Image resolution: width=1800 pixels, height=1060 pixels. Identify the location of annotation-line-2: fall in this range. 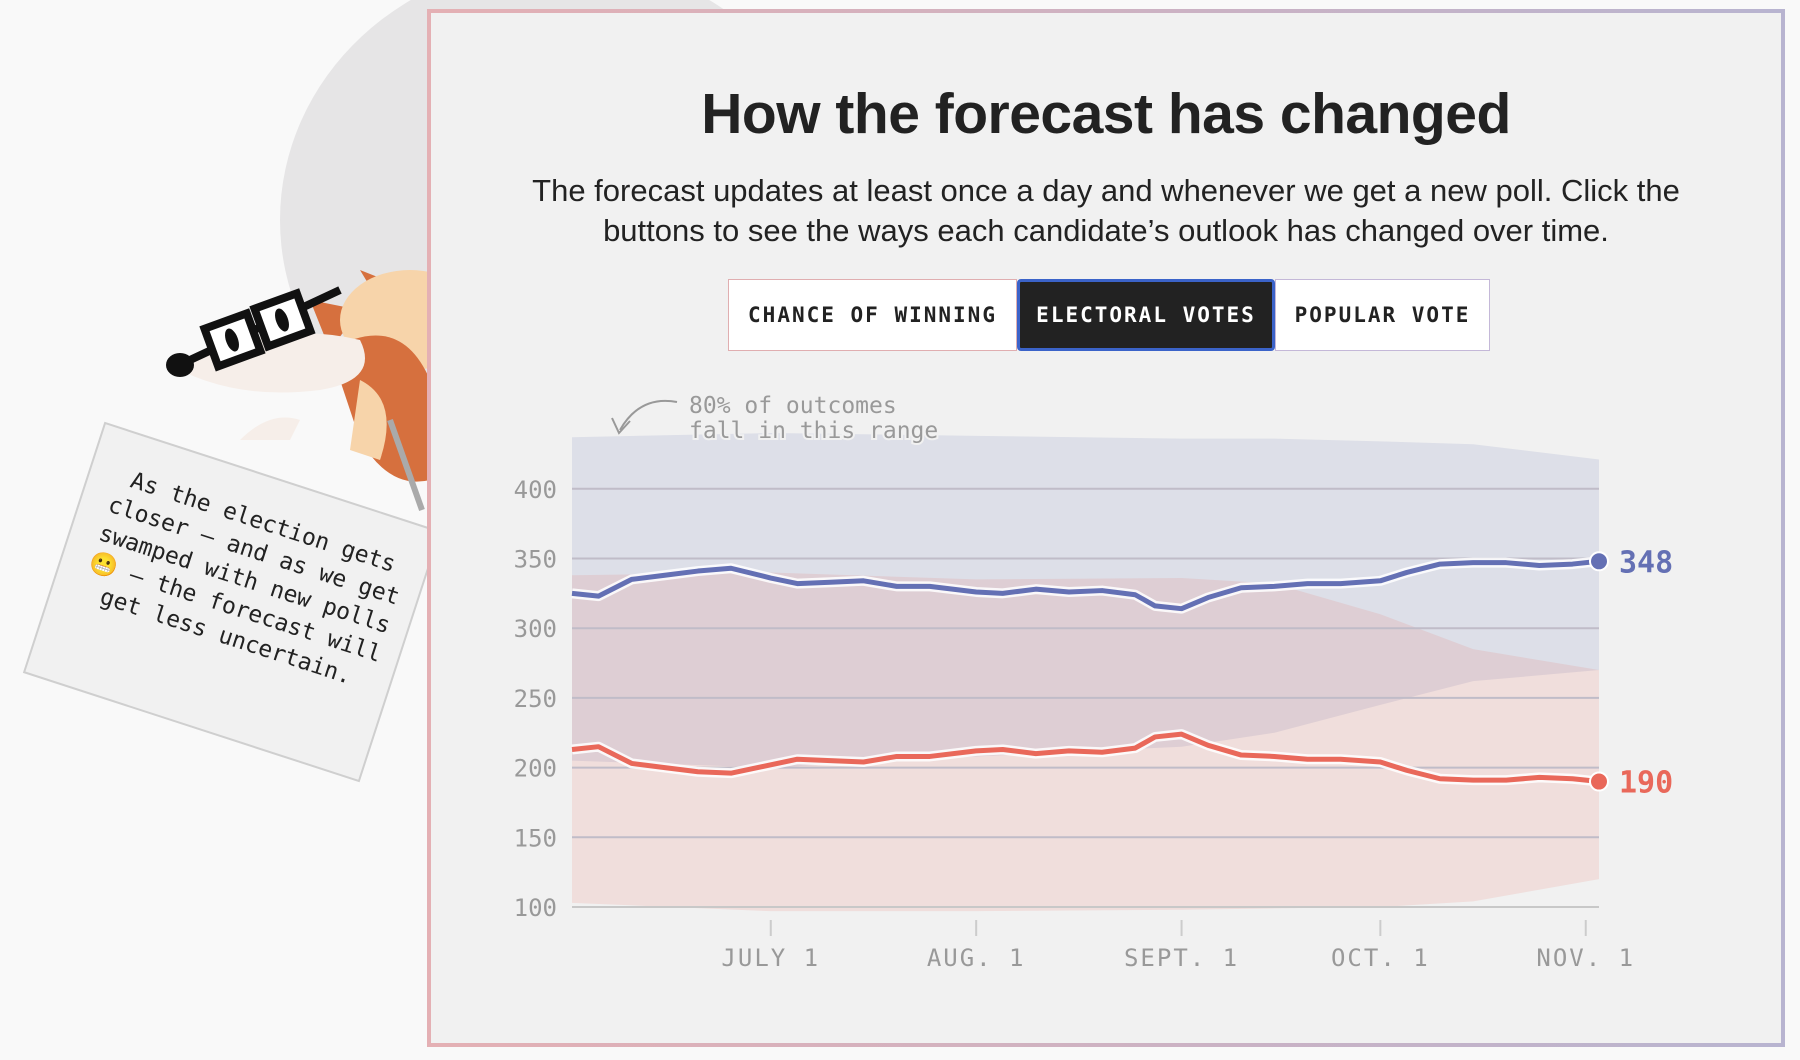
(813, 431).